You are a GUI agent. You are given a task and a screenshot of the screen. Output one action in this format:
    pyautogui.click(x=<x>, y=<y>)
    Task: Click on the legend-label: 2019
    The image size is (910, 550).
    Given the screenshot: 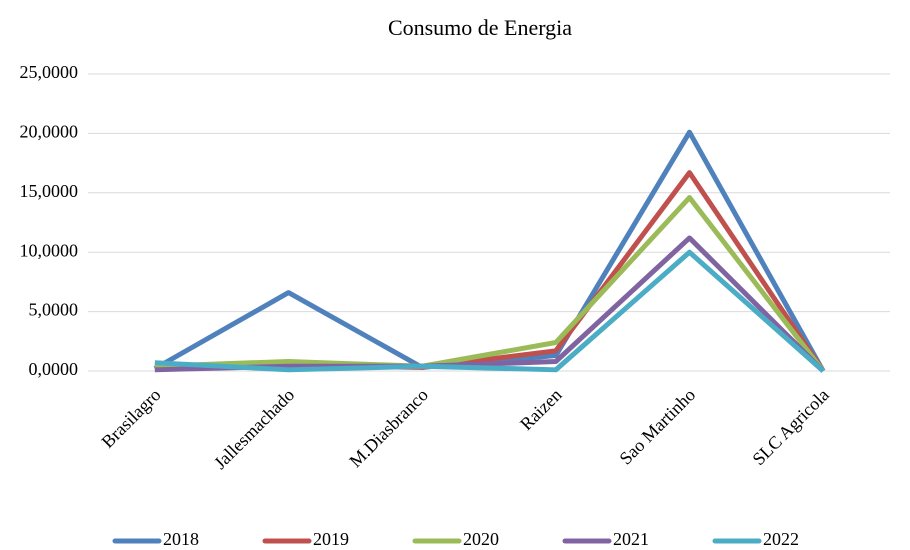 What is the action you would take?
    pyautogui.click(x=331, y=539)
    